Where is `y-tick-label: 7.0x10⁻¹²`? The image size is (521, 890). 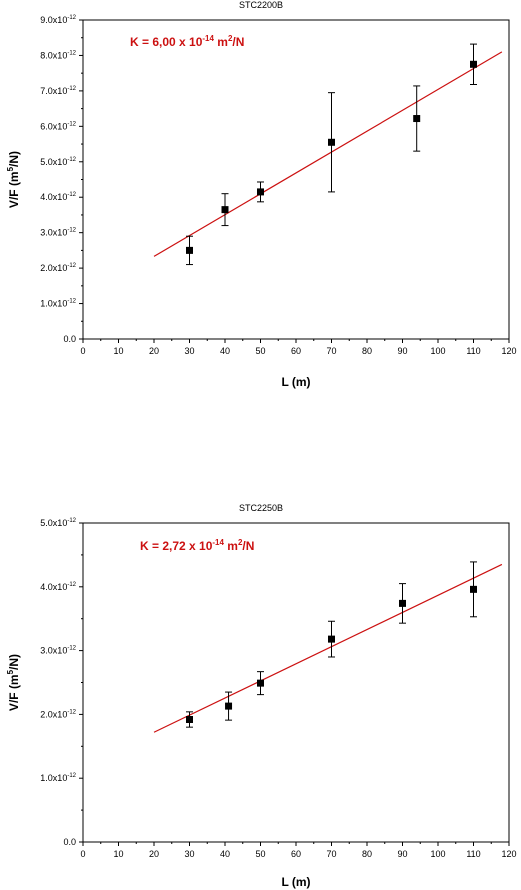
y-tick-label: 7.0x10⁻¹² is located at coordinates (58, 91).